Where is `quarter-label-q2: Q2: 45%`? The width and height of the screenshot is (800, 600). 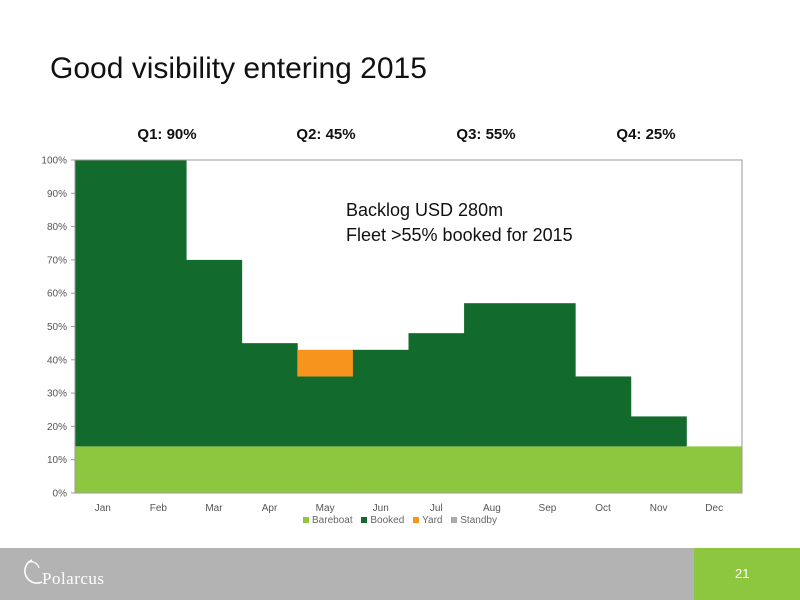 quarter-label-q2: Q2: 45% is located at coordinates (326, 134).